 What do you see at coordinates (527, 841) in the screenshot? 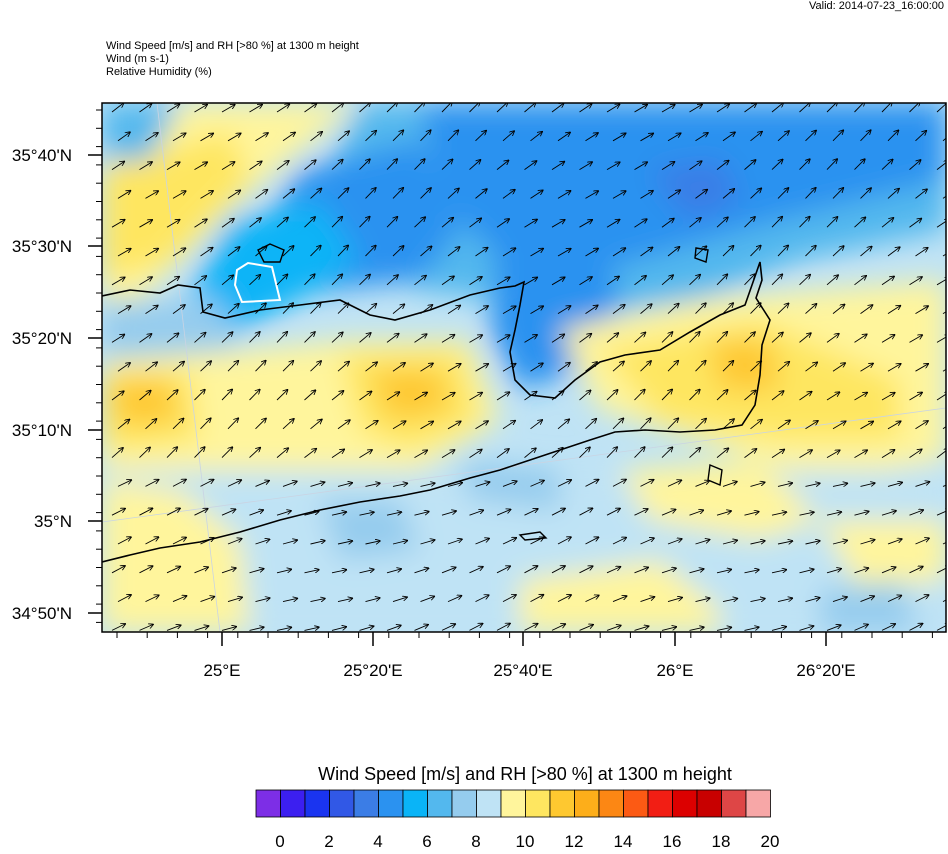
I see `colorbar-labels: 0 2 4 6 8 10 12 14 16 18 20` at bounding box center [527, 841].